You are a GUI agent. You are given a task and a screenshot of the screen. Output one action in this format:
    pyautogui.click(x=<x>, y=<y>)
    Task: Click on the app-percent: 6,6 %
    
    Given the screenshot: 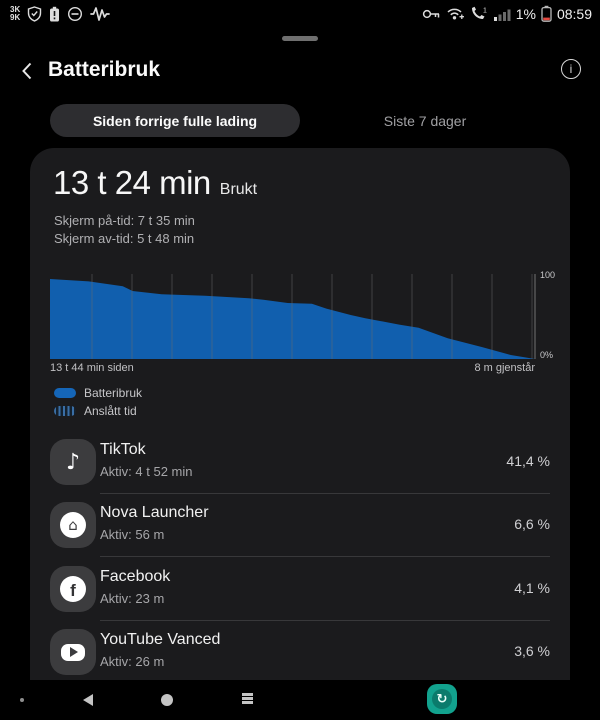 What is the action you would take?
    pyautogui.click(x=532, y=524)
    